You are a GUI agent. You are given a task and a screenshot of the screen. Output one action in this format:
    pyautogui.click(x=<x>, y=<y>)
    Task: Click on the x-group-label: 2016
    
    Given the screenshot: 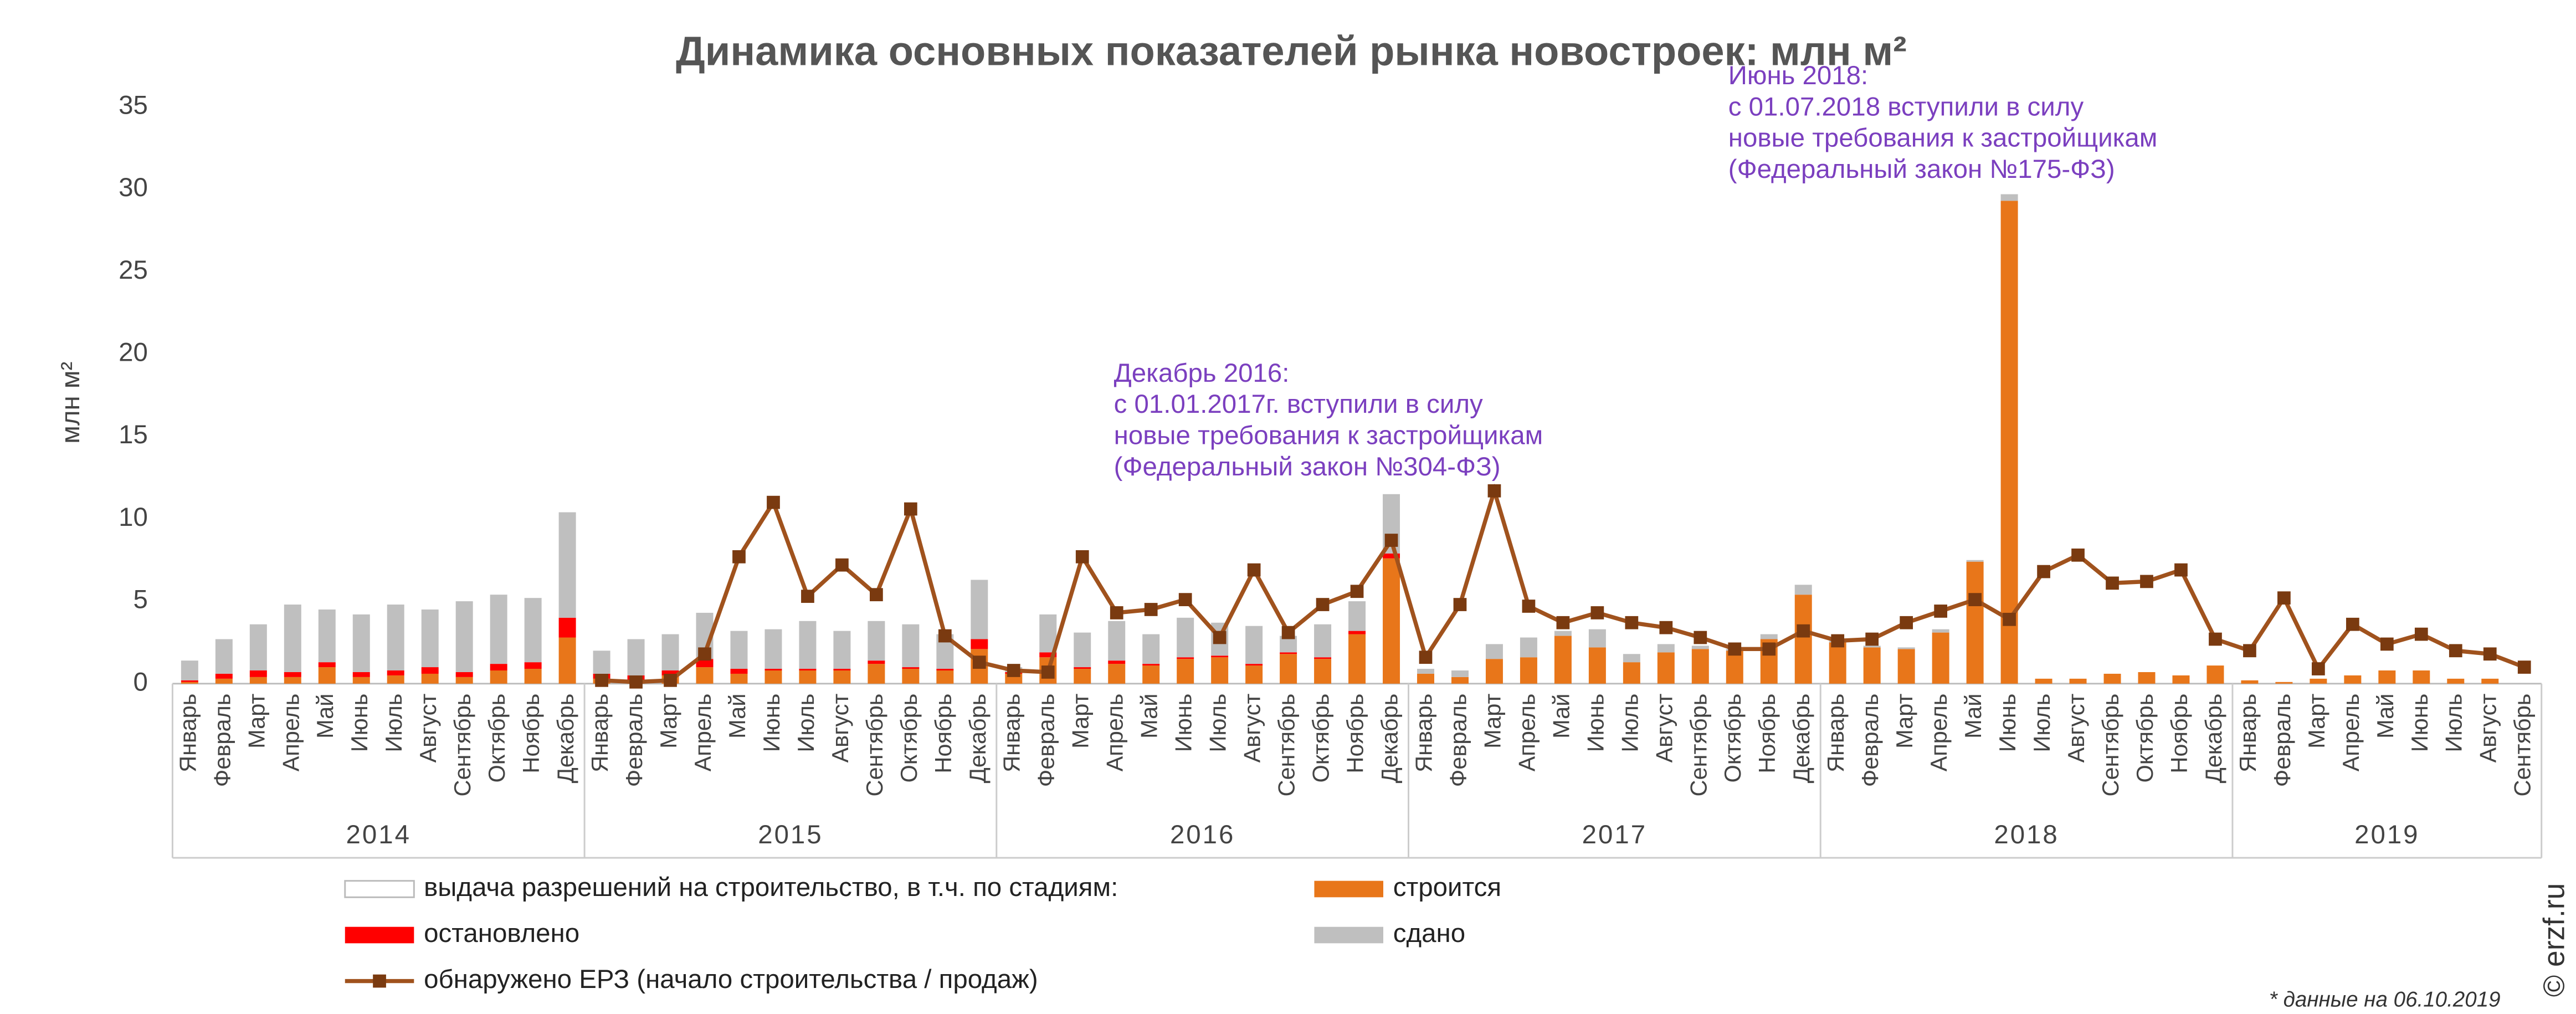 What is the action you would take?
    pyautogui.click(x=1202, y=834)
    